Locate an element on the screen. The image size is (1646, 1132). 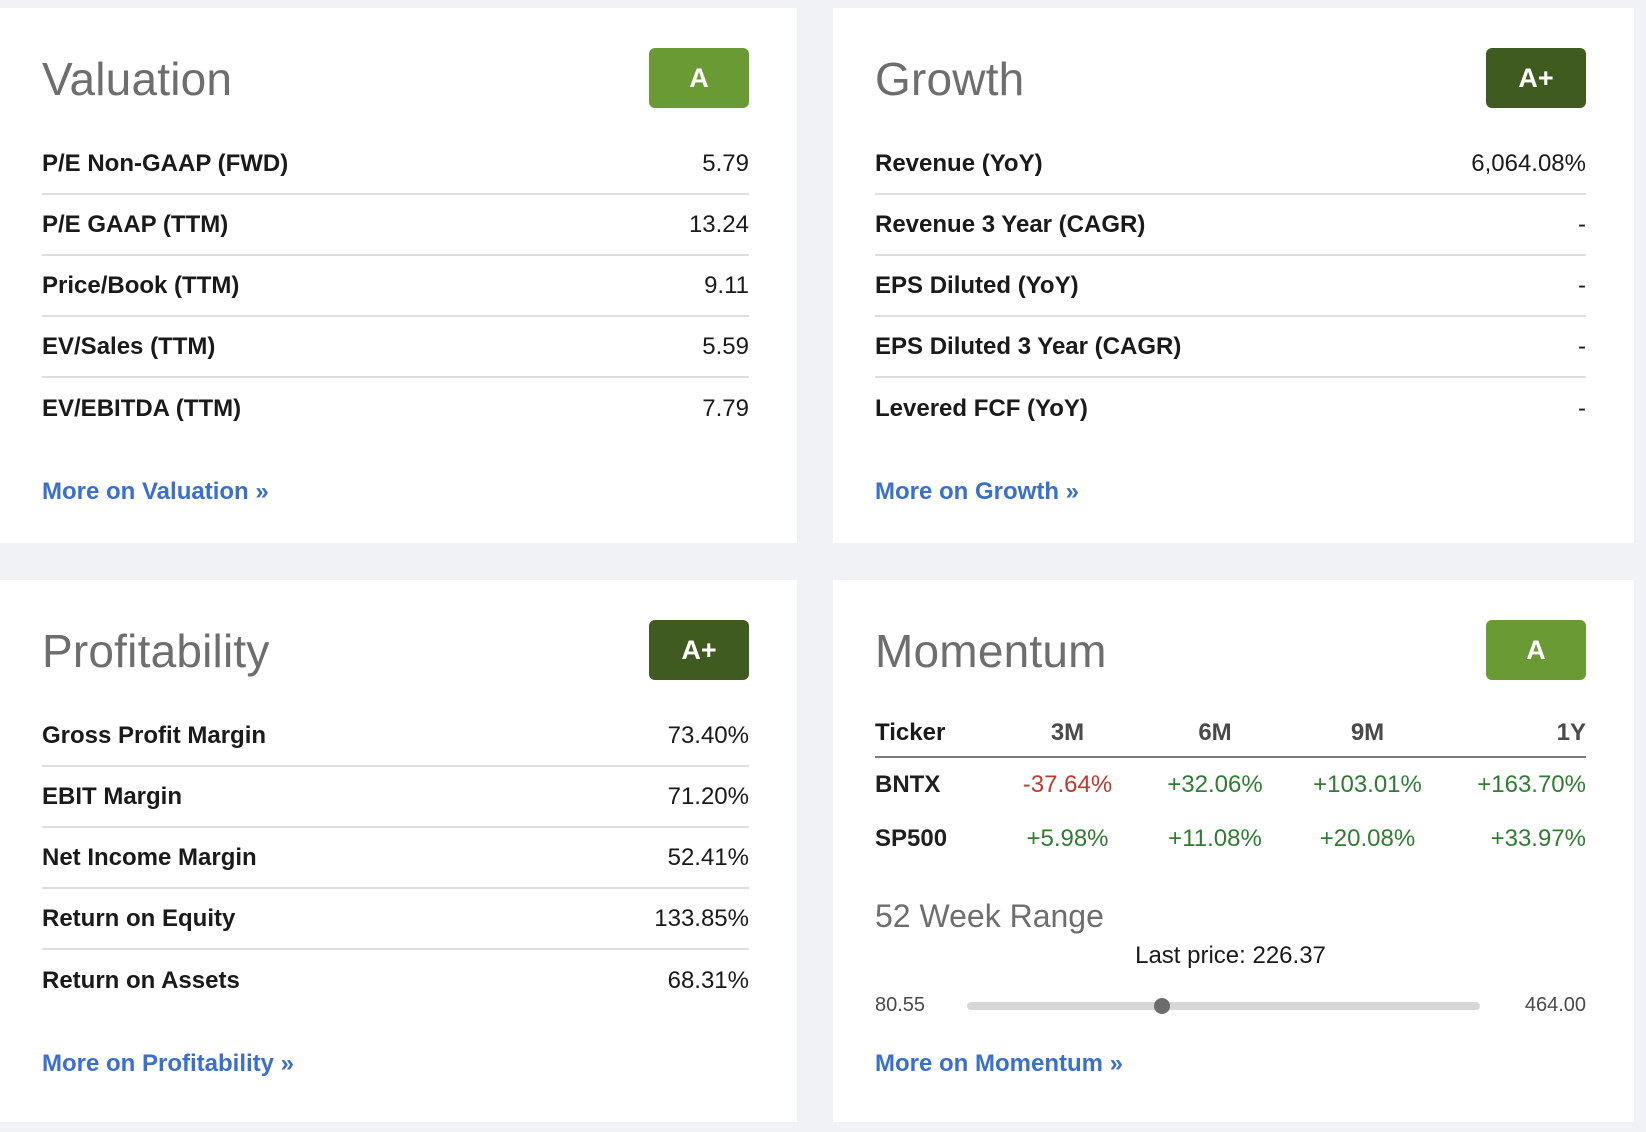
return-cell: -37.64% is located at coordinates (1067, 784).